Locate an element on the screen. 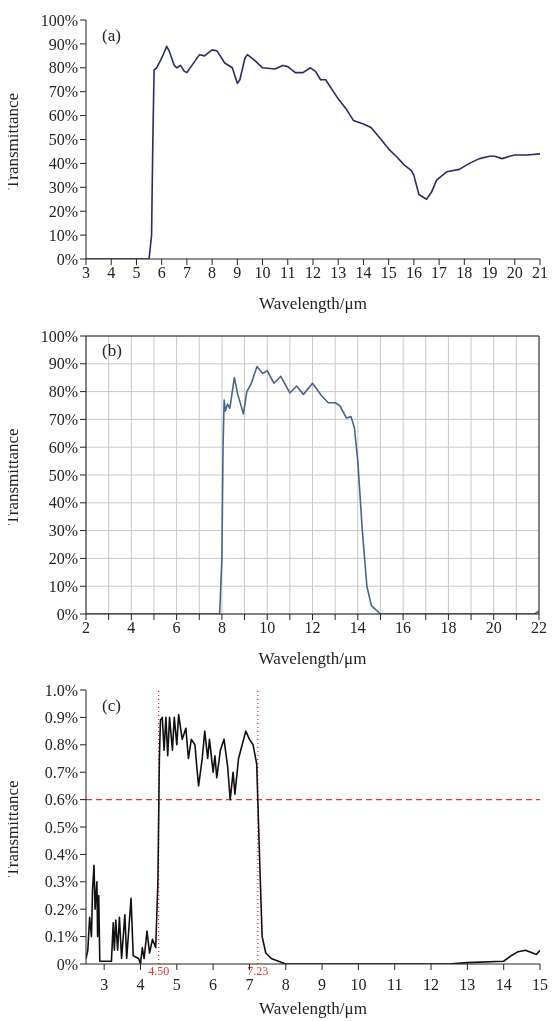 Image resolution: width=560 pixels, height=1021 pixels. ref-line-label: 7.23 is located at coordinates (258, 971).